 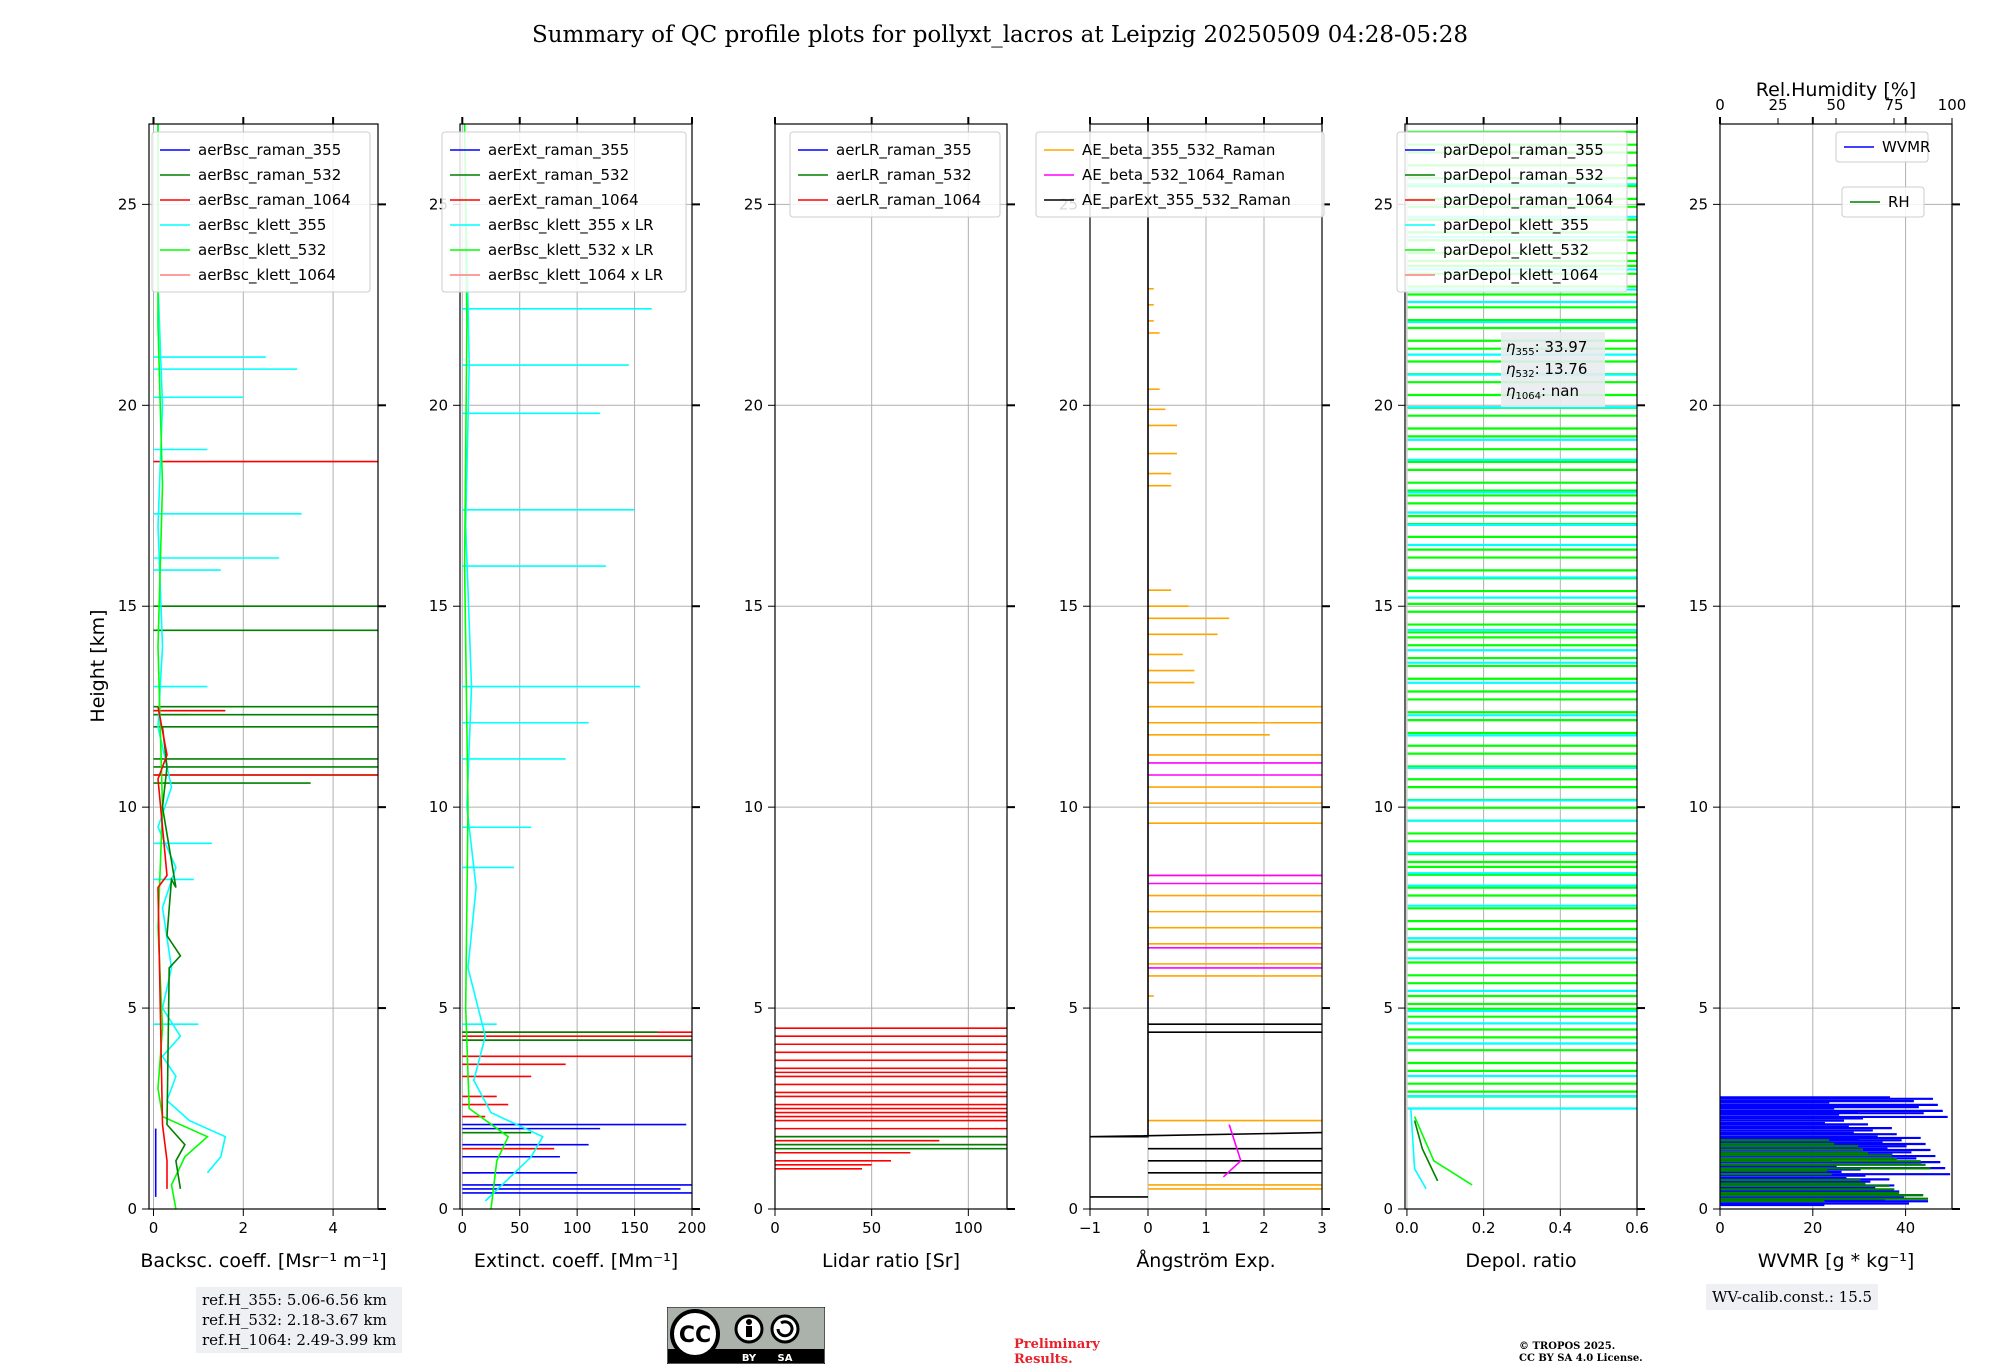 I want to click on legend-entry: parDepol_raman_1064, so click(x=1528, y=200).